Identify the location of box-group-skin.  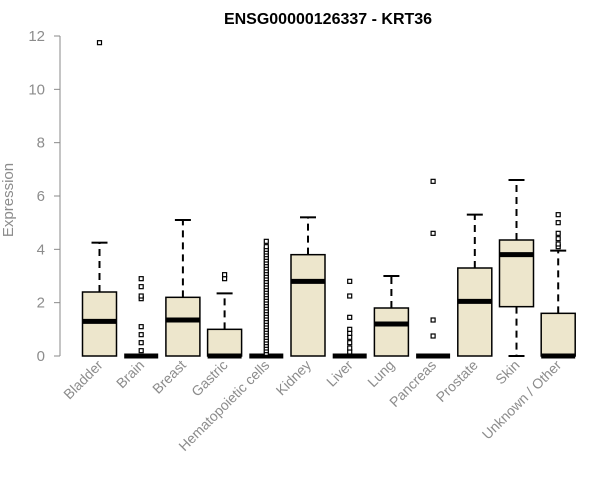
(516, 268).